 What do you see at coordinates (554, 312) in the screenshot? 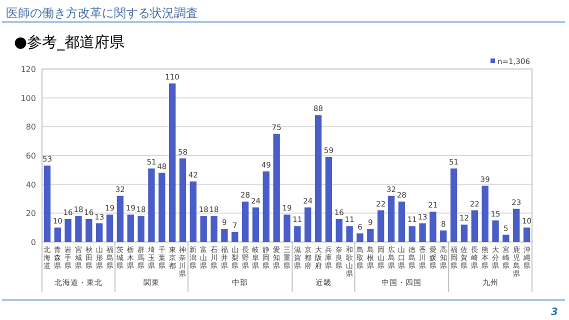
I see `text: 3` at bounding box center [554, 312].